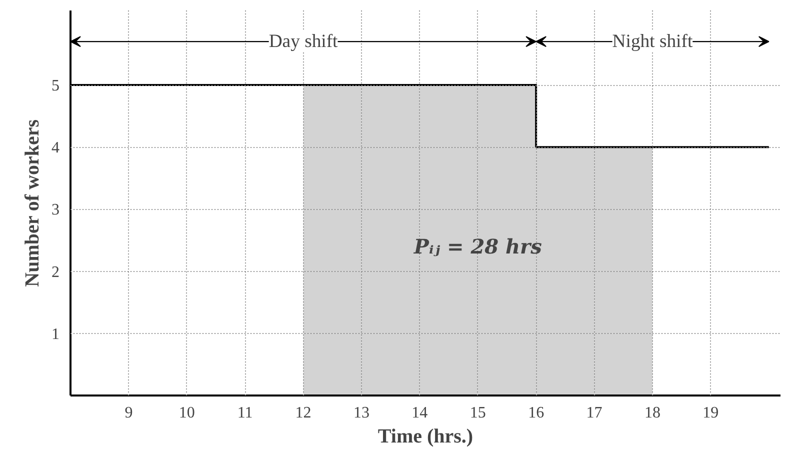  Describe the element at coordinates (420, 413) in the screenshot. I see `x-tick-label: 14` at that location.